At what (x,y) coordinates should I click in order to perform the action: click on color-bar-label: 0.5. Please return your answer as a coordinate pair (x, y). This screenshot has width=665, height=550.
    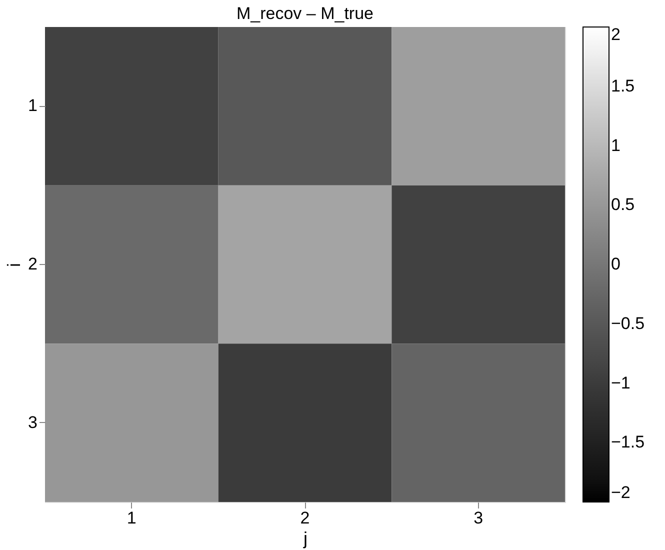
    Looking at the image, I should click on (623, 204).